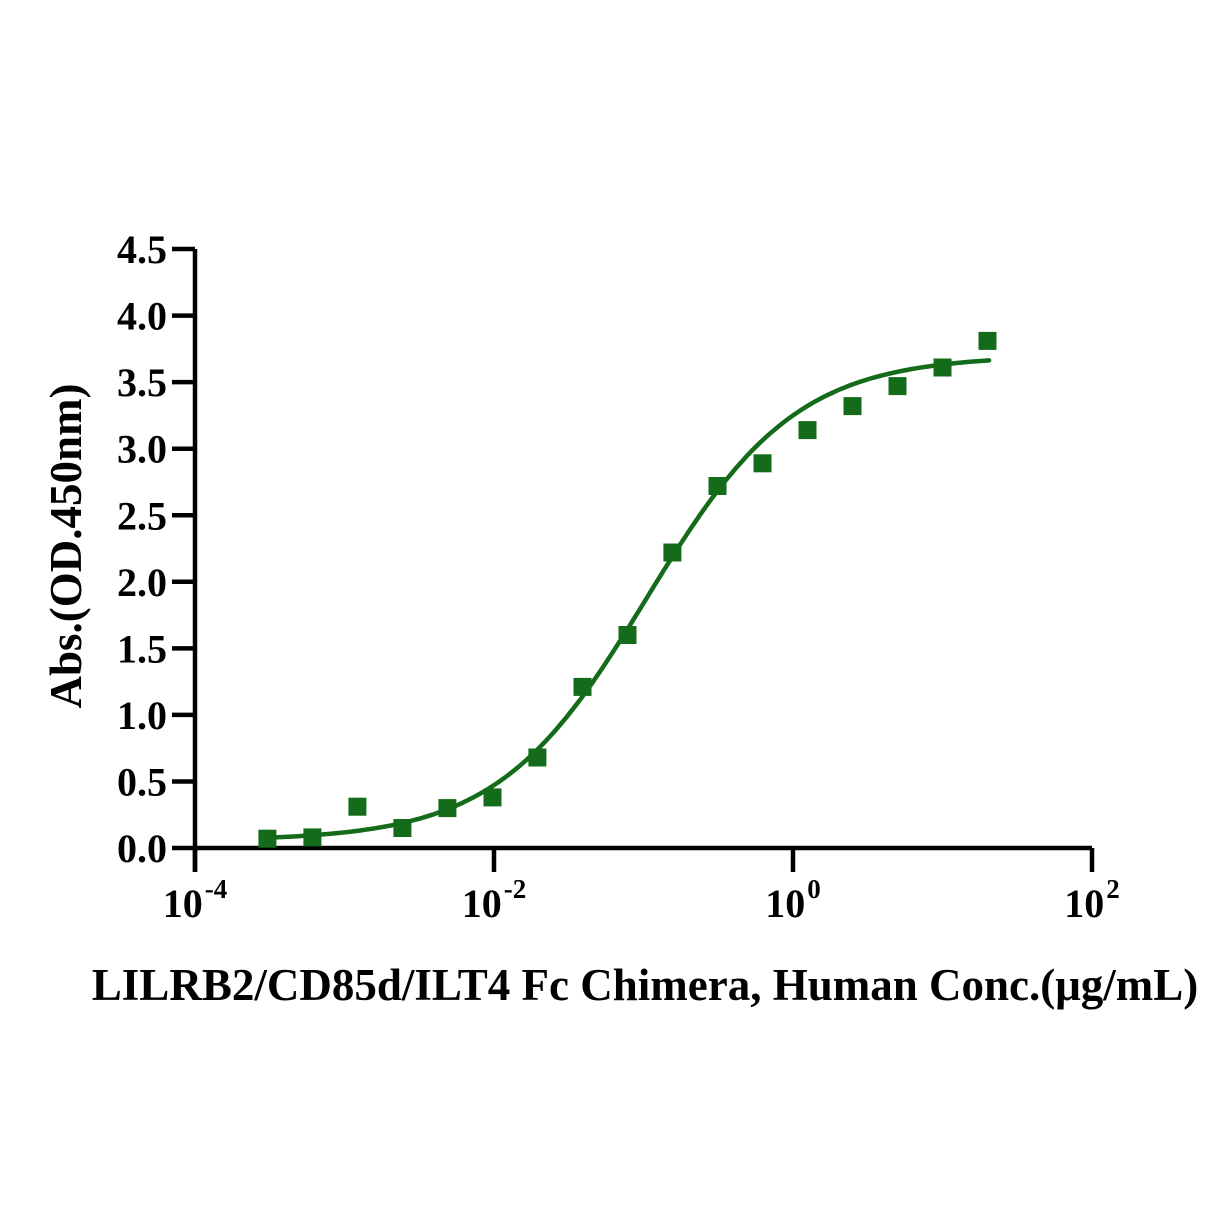  Describe the element at coordinates (142, 848) in the screenshot. I see `y-tick-label: 0.0` at that location.